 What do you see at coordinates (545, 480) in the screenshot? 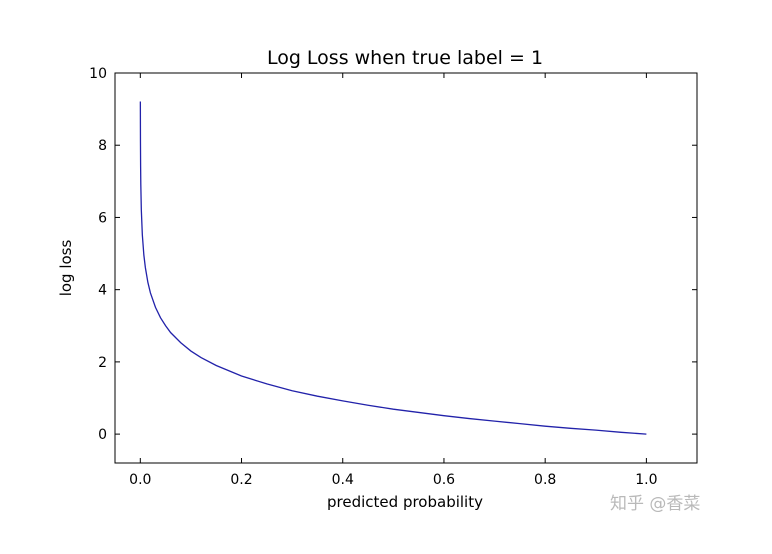
I see `x-tick-label: 0.8` at bounding box center [545, 480].